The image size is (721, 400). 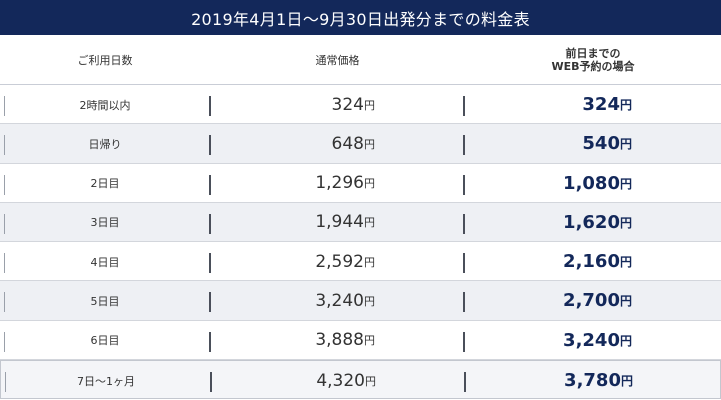 What do you see at coordinates (105, 144) in the screenshot?
I see `row-label: 日帰り` at bounding box center [105, 144].